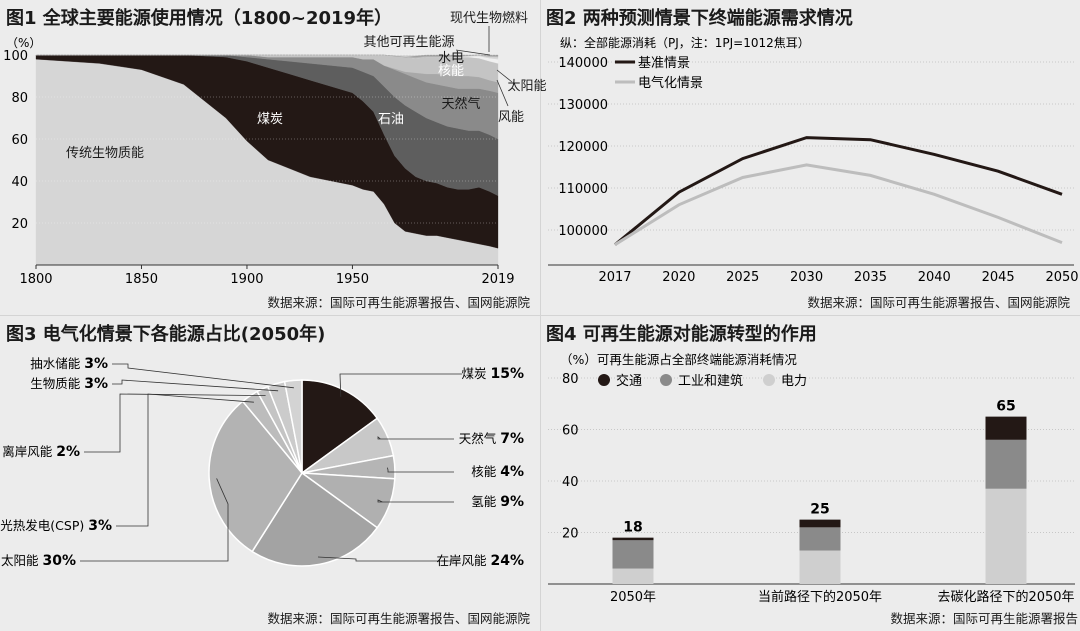  I want to click on legend-label: 电力, so click(794, 381).